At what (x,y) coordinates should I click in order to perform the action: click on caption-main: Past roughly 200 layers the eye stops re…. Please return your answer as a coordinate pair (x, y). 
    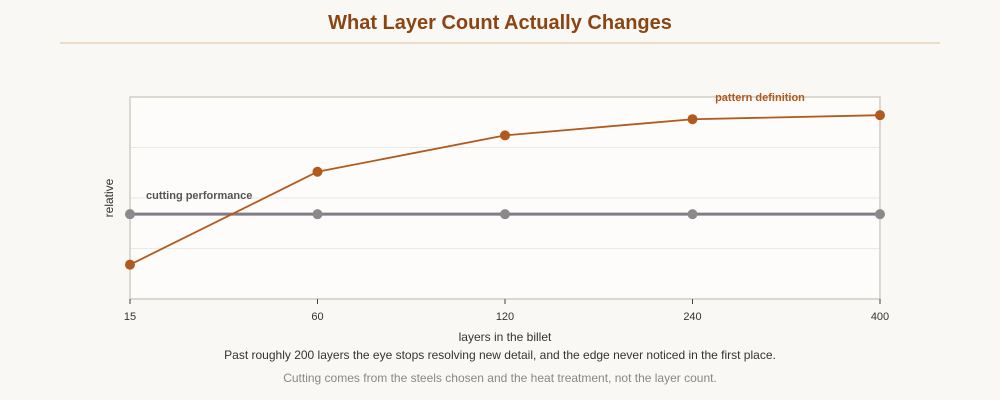
    Looking at the image, I should click on (500, 355).